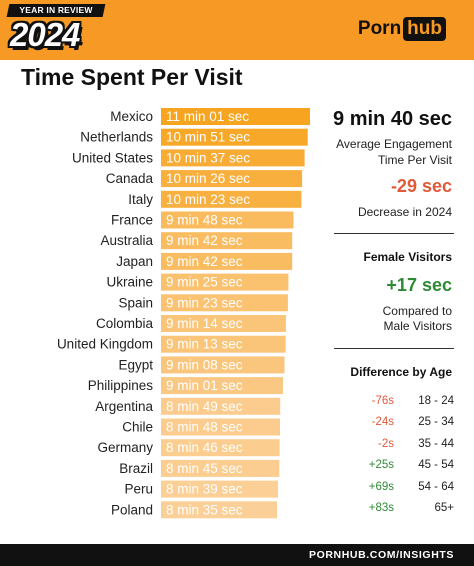 This screenshot has height=566, width=474. What do you see at coordinates (132, 509) in the screenshot?
I see `category-label: Poland` at bounding box center [132, 509].